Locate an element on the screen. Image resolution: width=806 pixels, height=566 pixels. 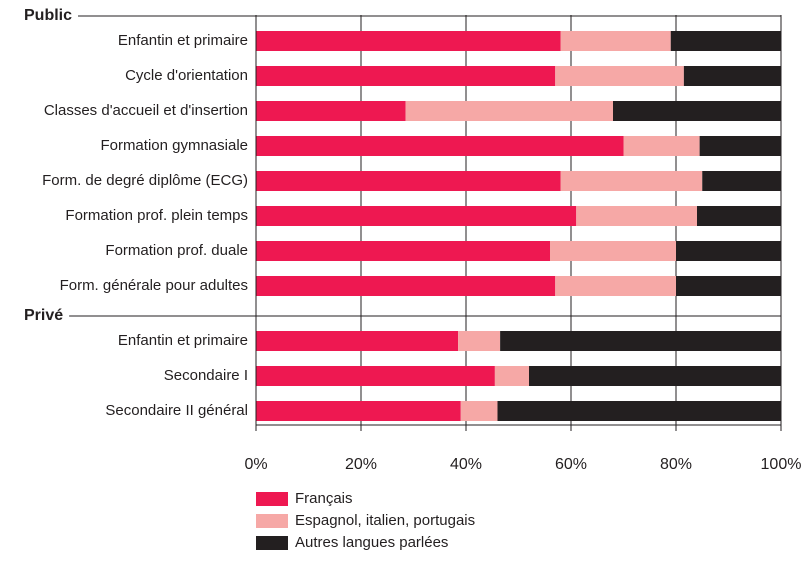
legend-label: Espagnol, italien, portugais is located at coordinates (385, 520).